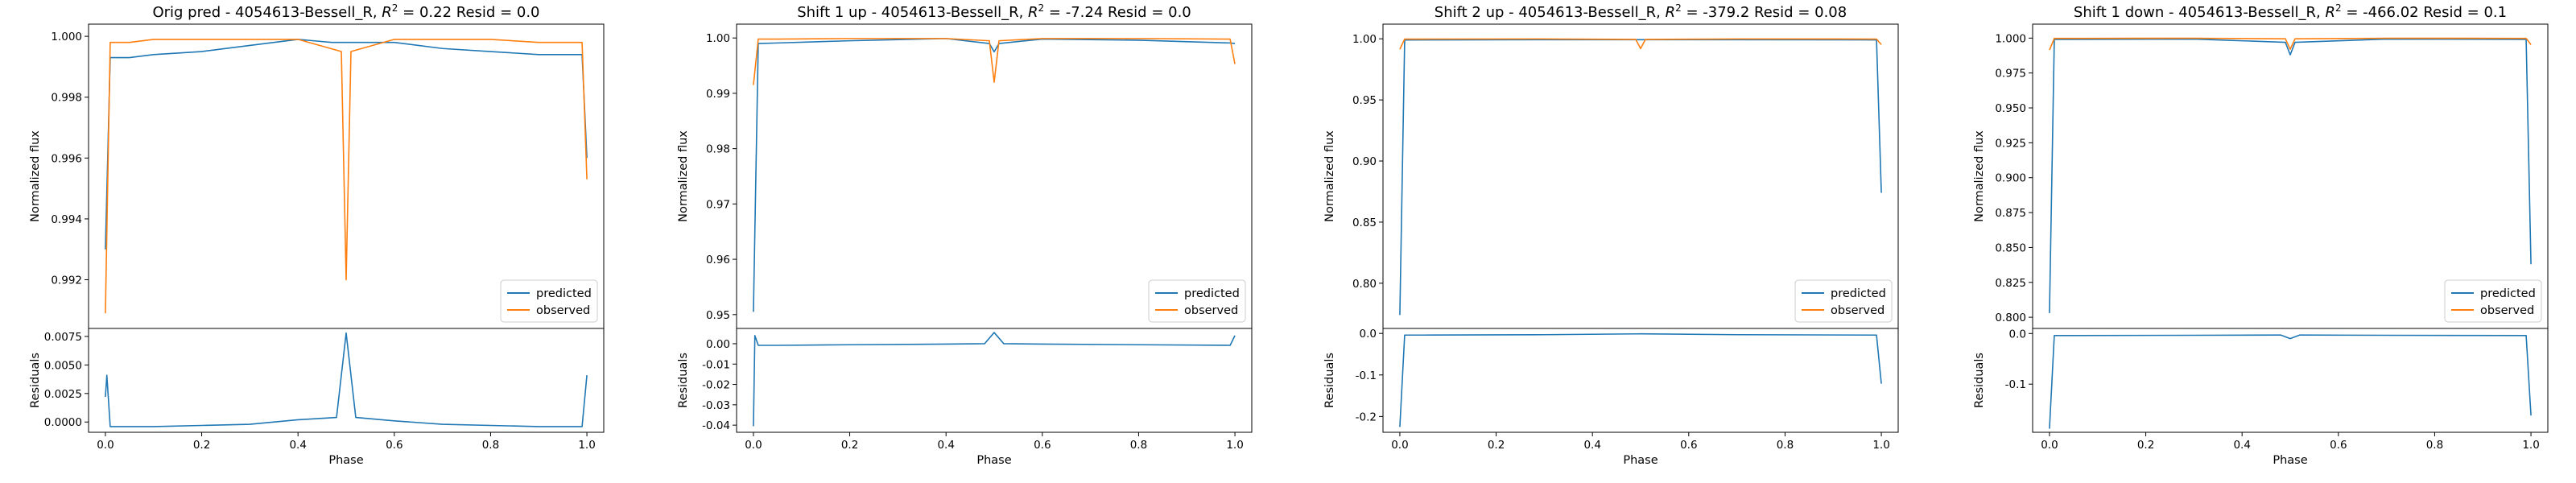 Image resolution: width=2576 pixels, height=483 pixels. Describe the element at coordinates (716, 405) in the screenshot. I see `resid-y-tick-label: -0.03` at that location.